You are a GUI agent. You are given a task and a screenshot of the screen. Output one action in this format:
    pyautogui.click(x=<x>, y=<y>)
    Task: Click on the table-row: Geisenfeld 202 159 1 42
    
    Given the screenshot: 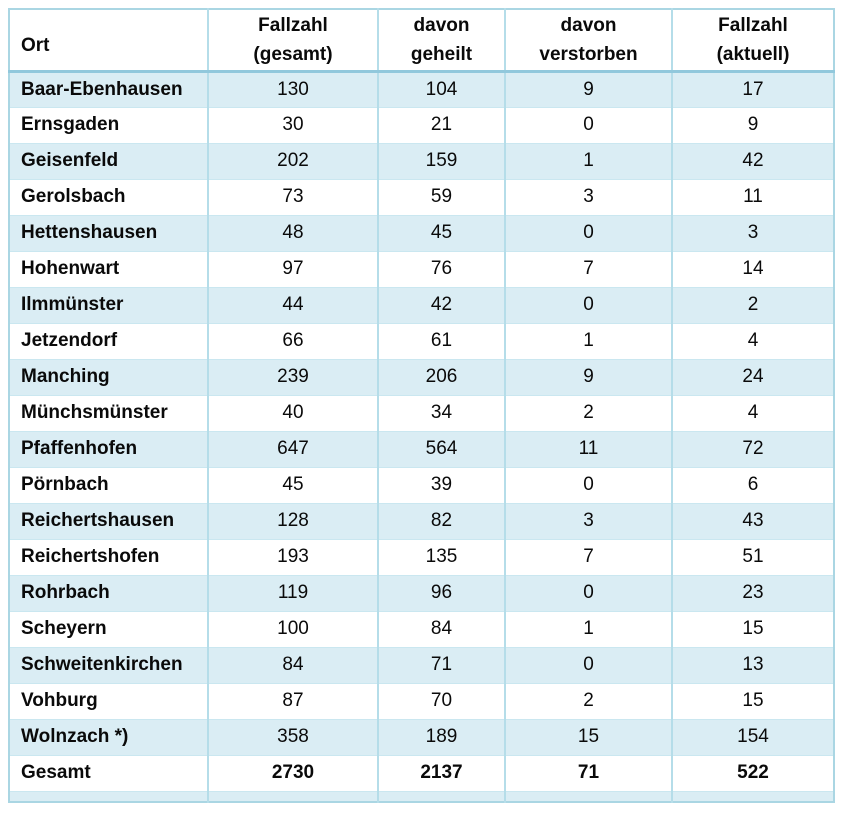 What is the action you would take?
    pyautogui.click(x=421, y=160)
    